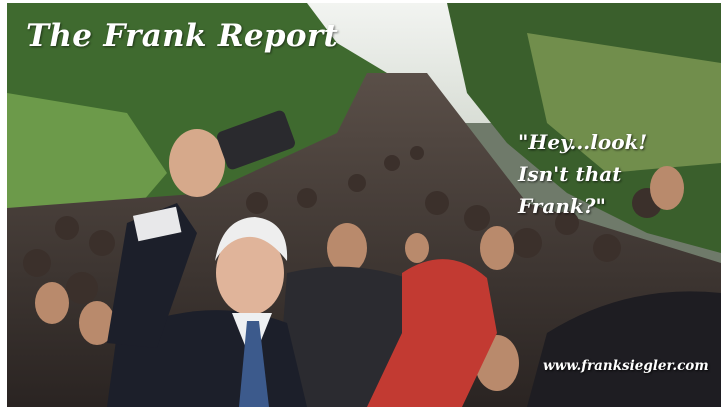  What do you see at coordinates (250, 273) in the screenshot?
I see `selfie-face` at bounding box center [250, 273].